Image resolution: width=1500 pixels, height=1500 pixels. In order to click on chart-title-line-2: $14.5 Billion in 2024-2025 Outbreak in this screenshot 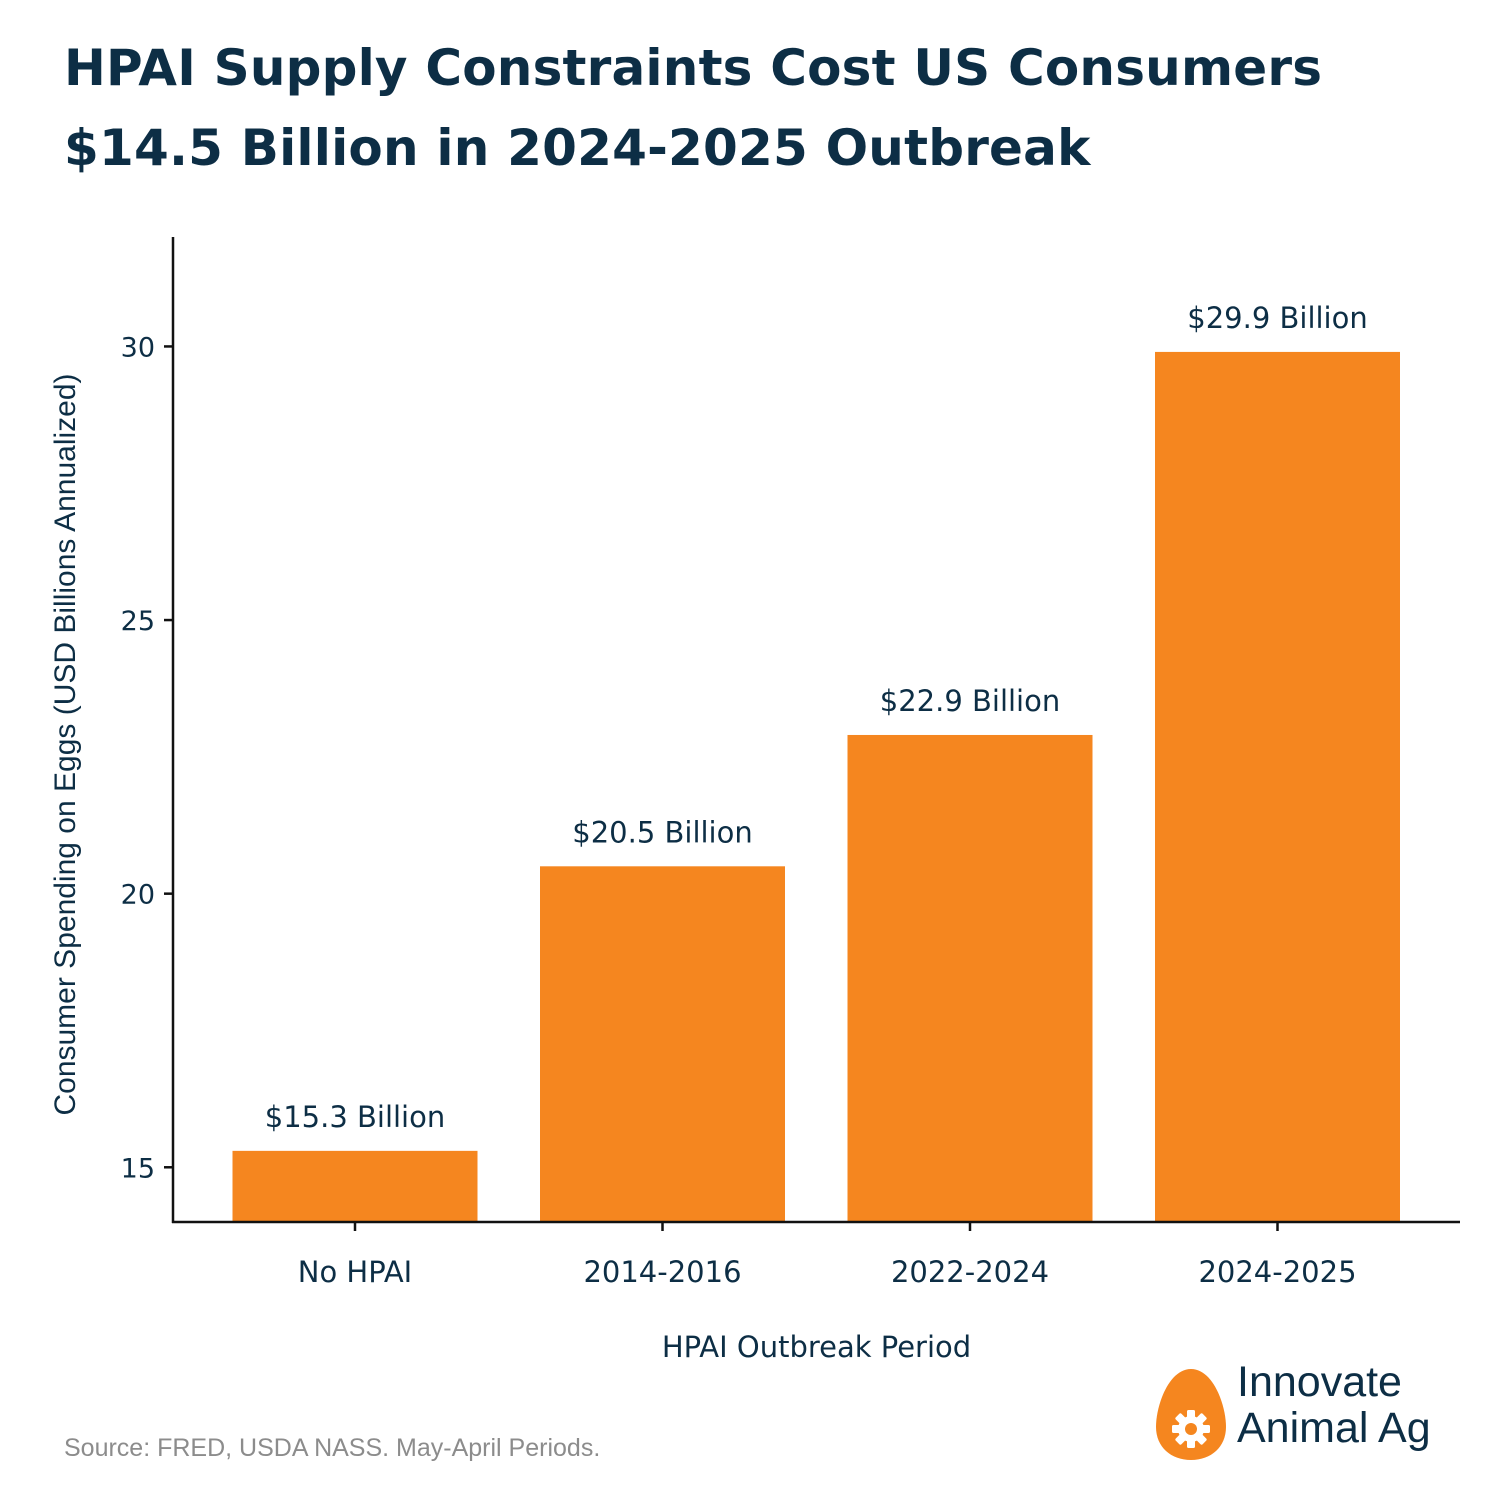, I will do `click(577, 148)`.